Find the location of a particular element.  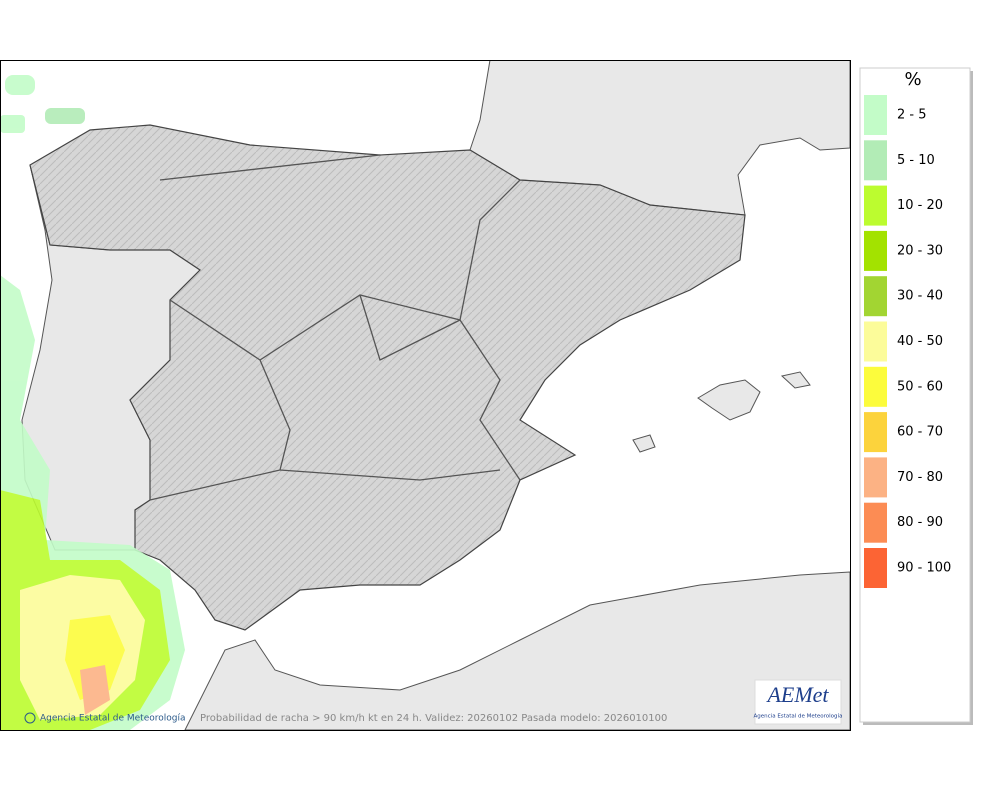

legend-label: 5 - 10 is located at coordinates (916, 160).